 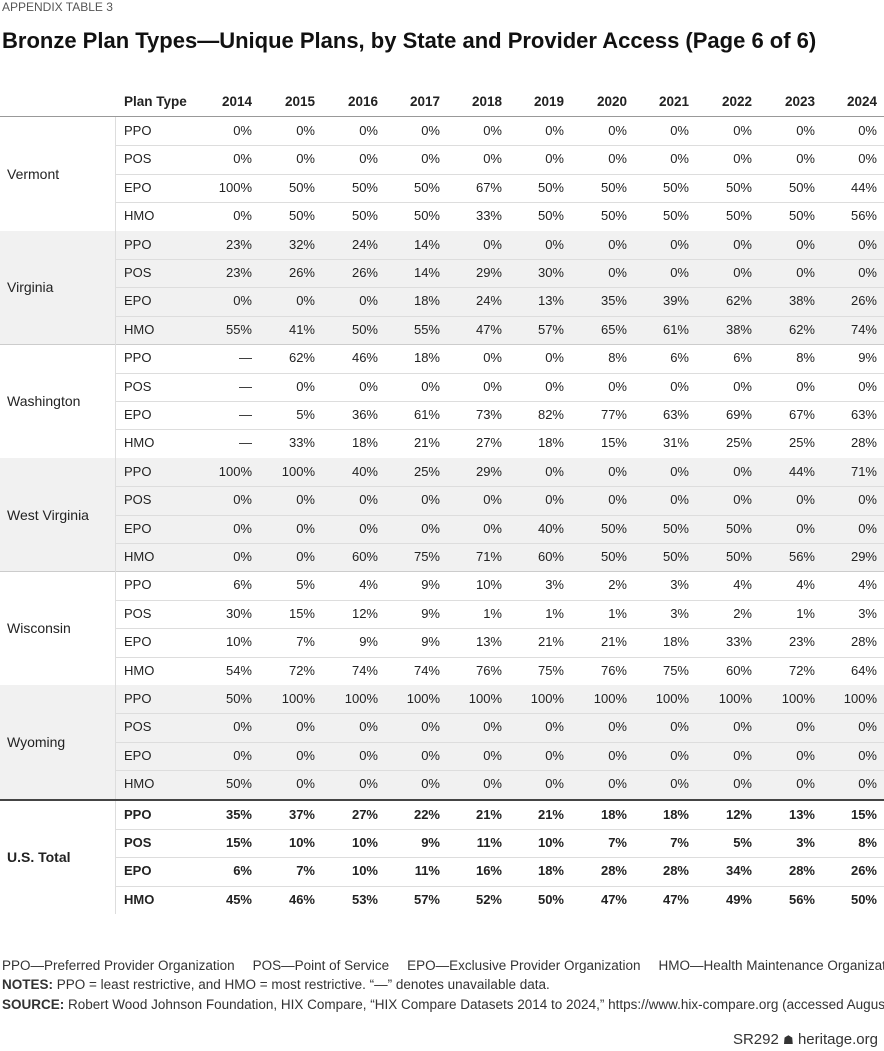 I want to click on cell-value: 26%, so click(x=863, y=301).